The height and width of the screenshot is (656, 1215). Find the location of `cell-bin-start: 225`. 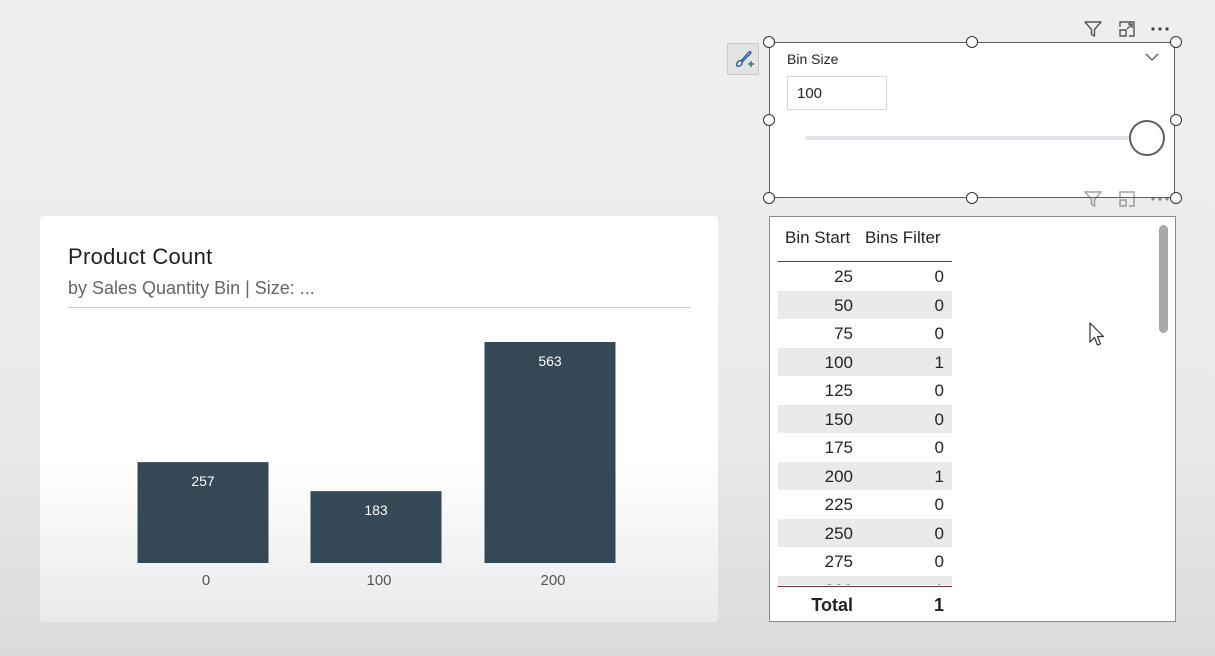

cell-bin-start: 225 is located at coordinates (838, 504).